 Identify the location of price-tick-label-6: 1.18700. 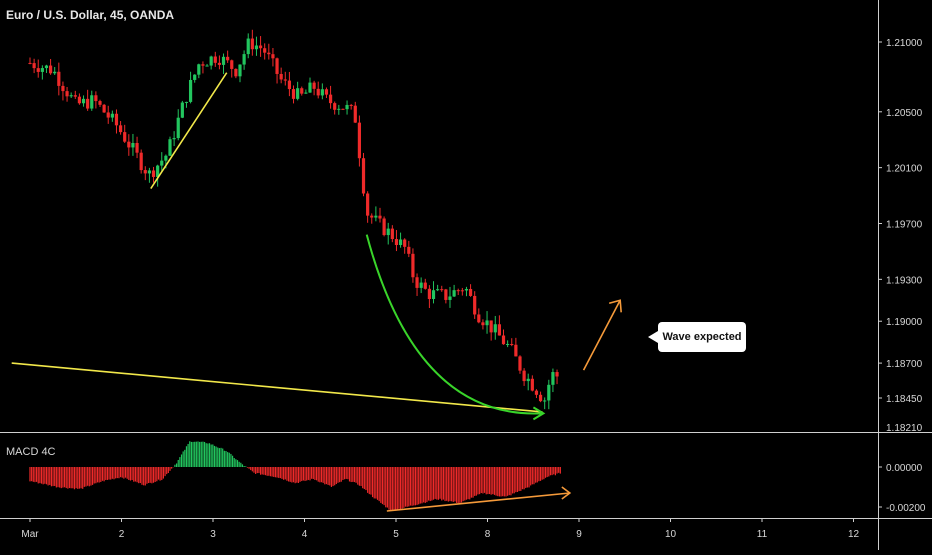
(904, 364).